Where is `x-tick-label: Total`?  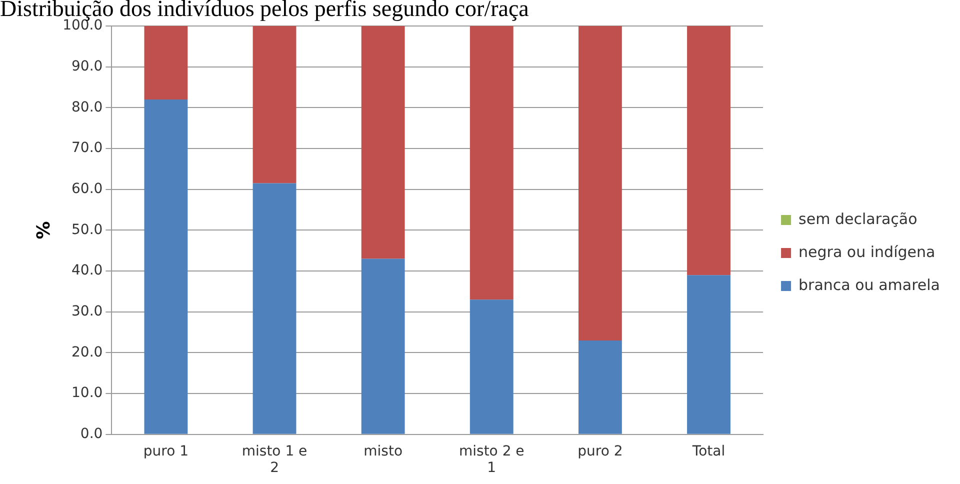 x-tick-label: Total is located at coordinates (708, 451).